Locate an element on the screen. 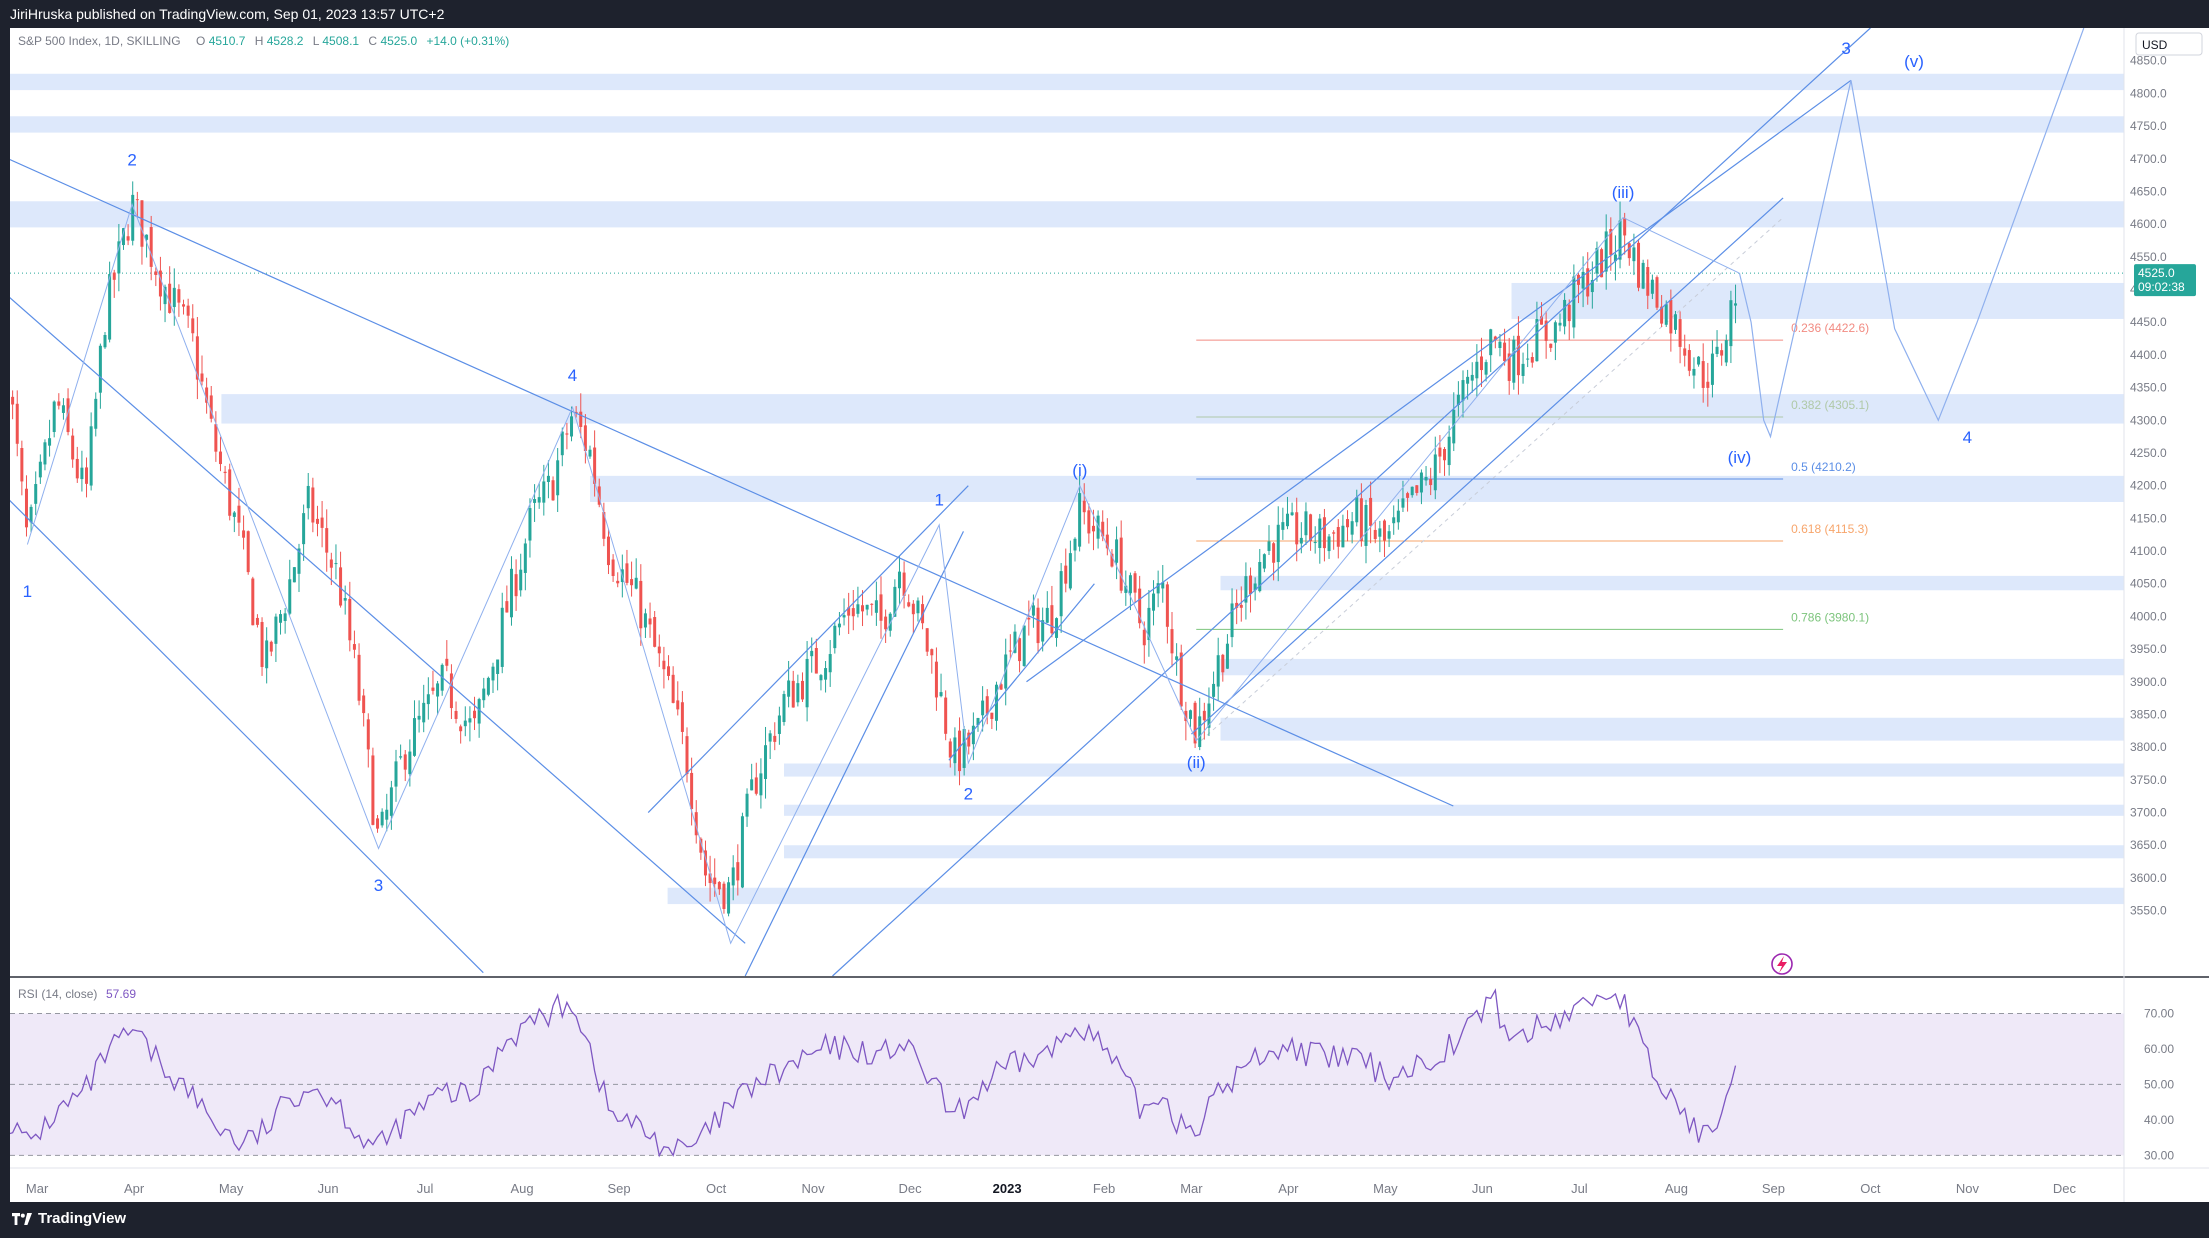 The width and height of the screenshot is (2209, 1238). time-tick-label: Mar is located at coordinates (37, 1188).